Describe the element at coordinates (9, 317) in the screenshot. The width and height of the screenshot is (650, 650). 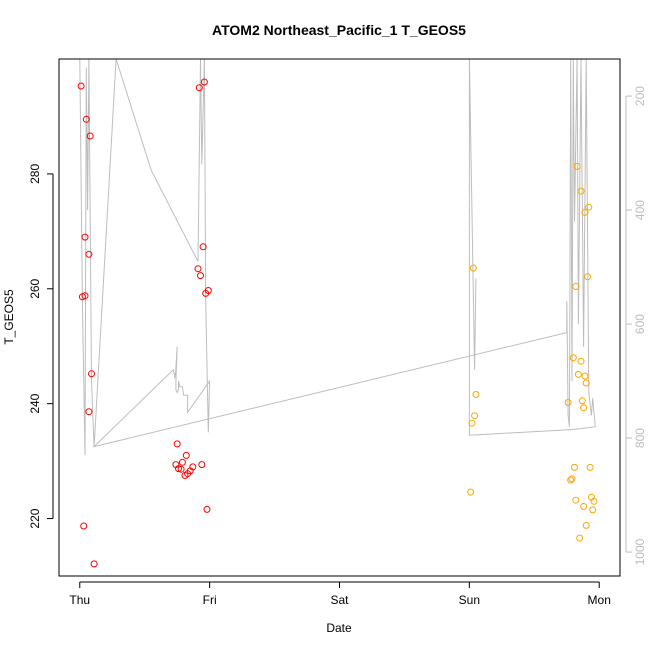
I see `y-axis-label: T_GEOS5` at that location.